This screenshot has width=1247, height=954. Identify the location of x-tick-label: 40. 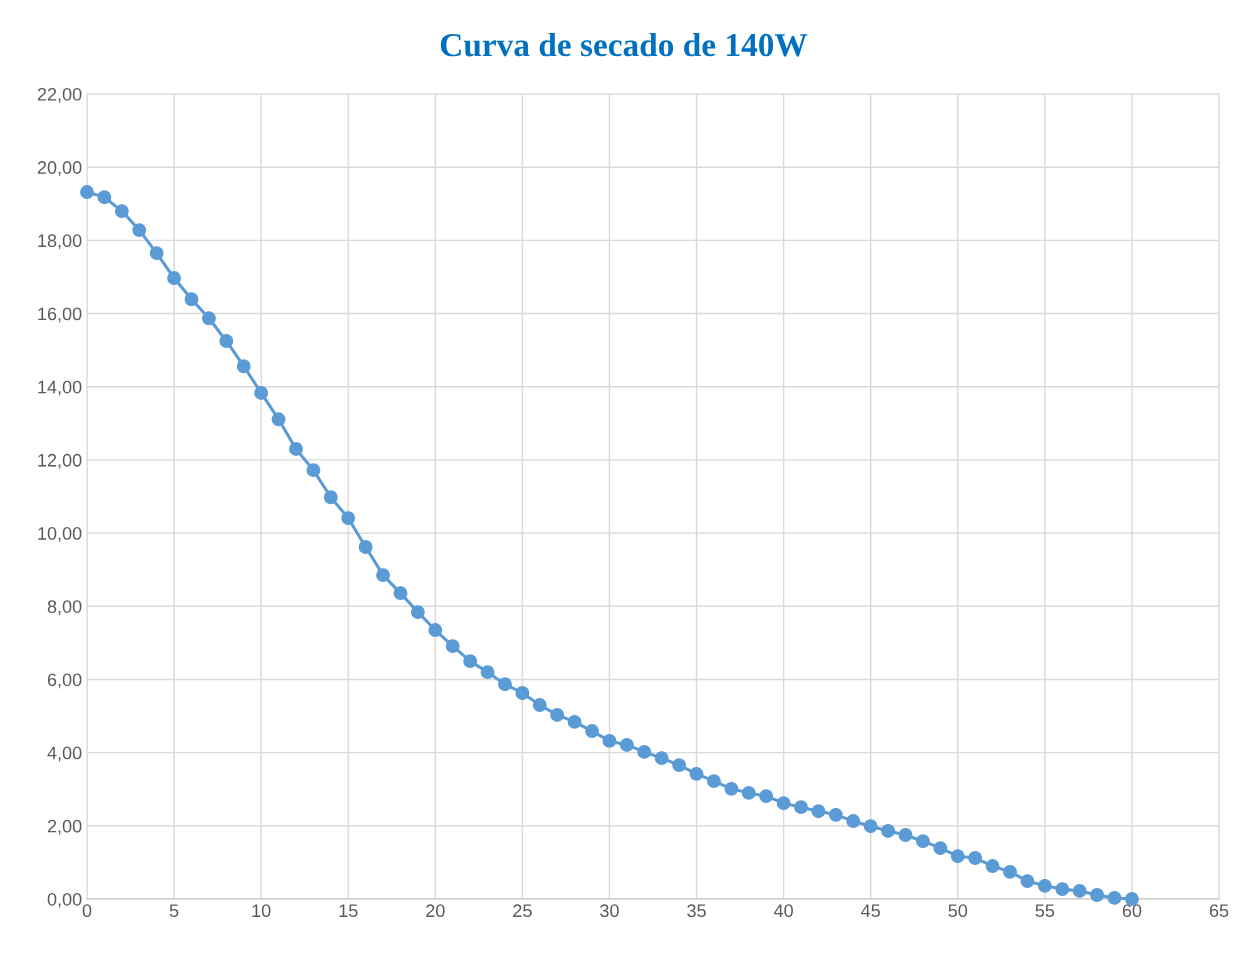
(783, 911).